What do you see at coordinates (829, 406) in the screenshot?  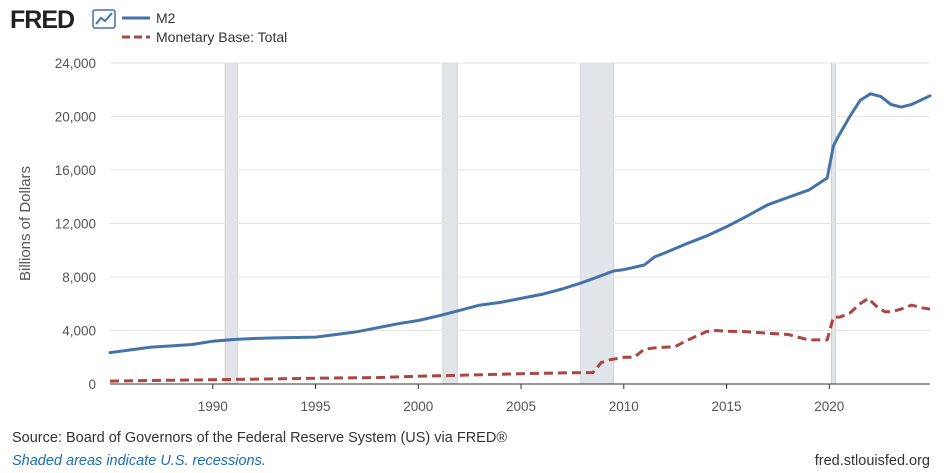 I see `x-tick-label: 2020` at bounding box center [829, 406].